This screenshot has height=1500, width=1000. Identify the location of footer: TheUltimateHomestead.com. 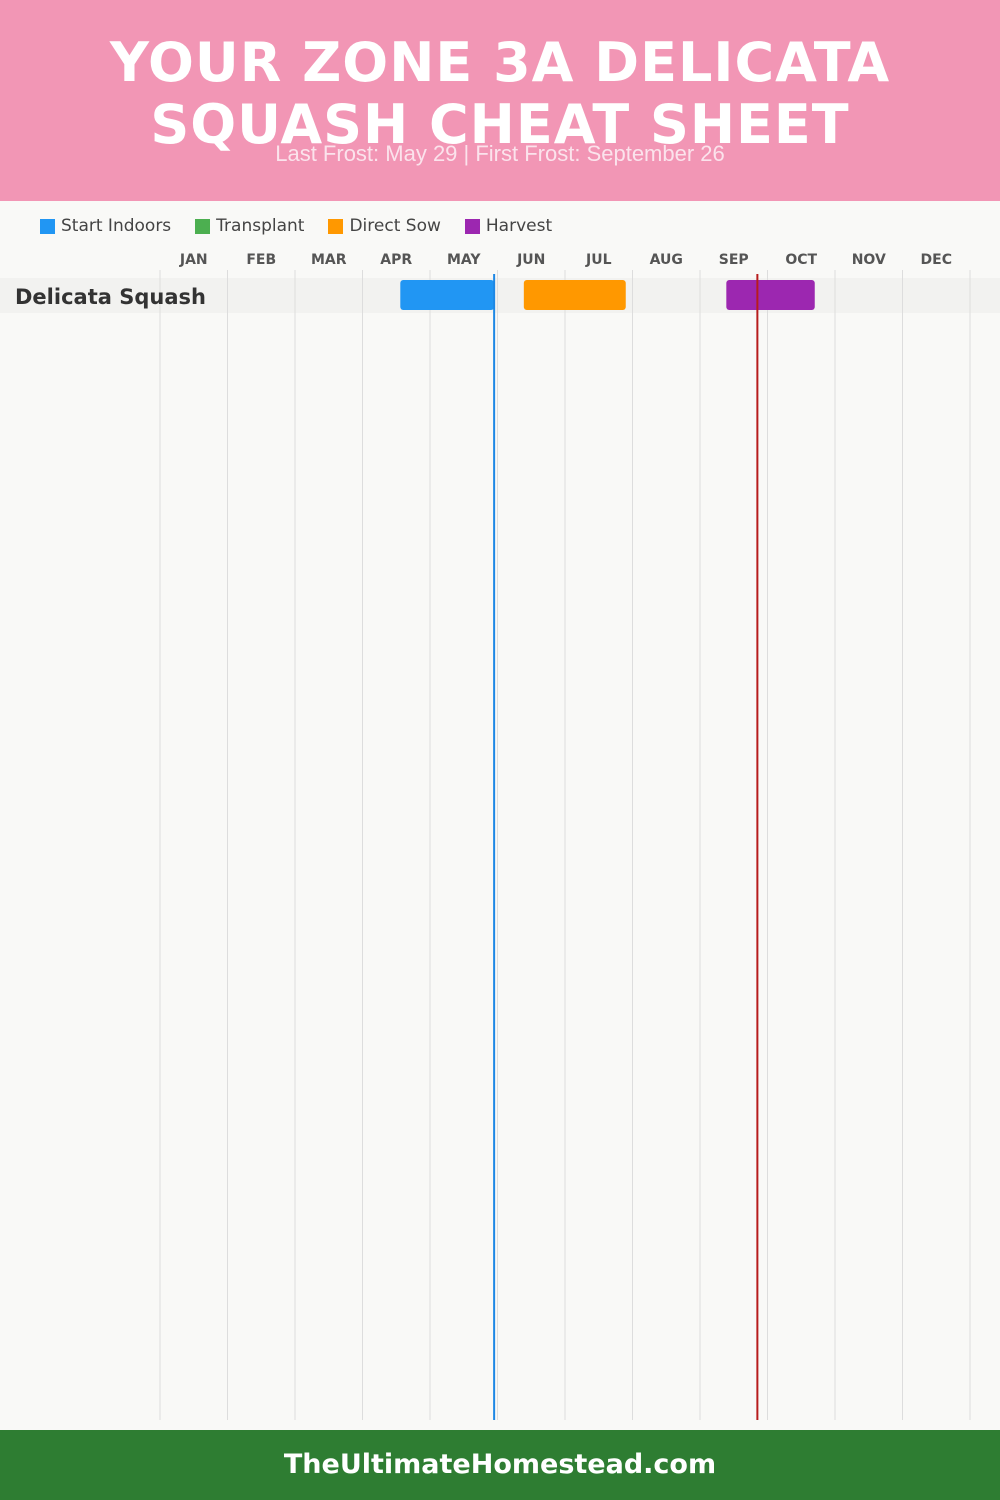
(500, 1465).